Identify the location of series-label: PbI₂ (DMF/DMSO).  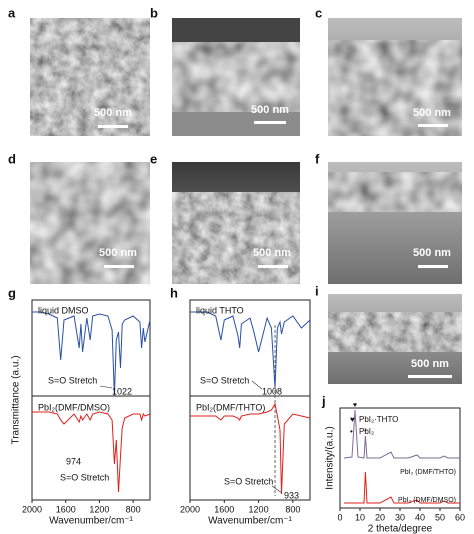
(427, 500).